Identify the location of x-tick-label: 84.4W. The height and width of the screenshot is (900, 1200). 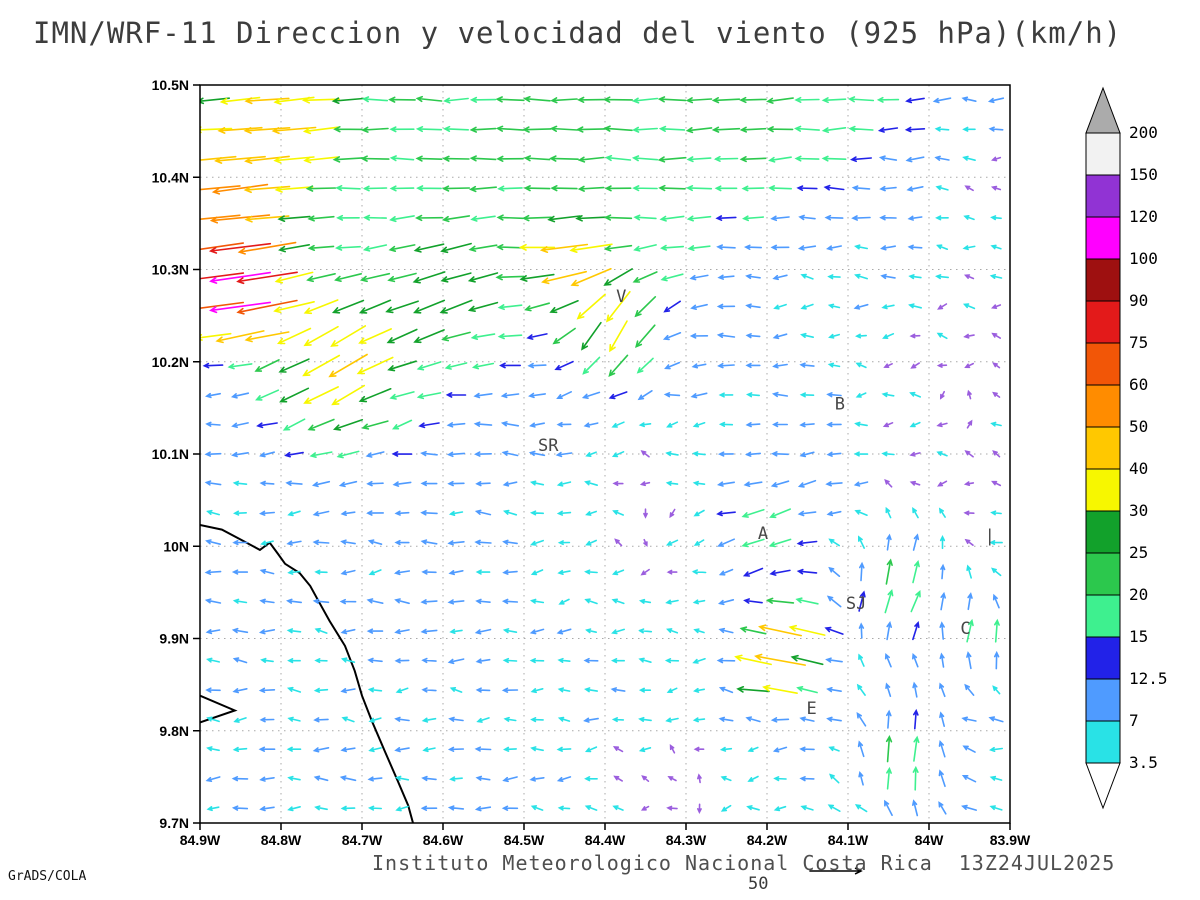
(605, 840).